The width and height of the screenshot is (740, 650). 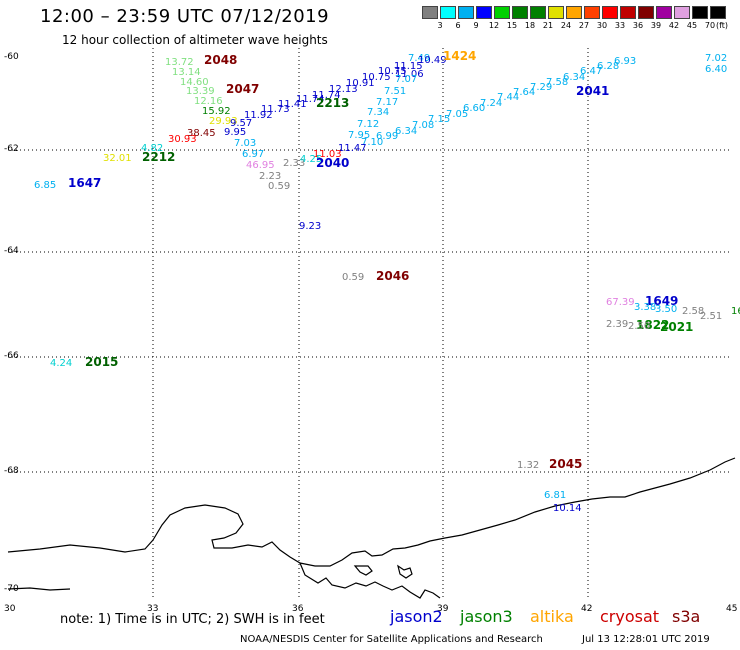 What do you see at coordinates (566, 25) in the screenshot?
I see `colorbar-label: 24` at bounding box center [566, 25].